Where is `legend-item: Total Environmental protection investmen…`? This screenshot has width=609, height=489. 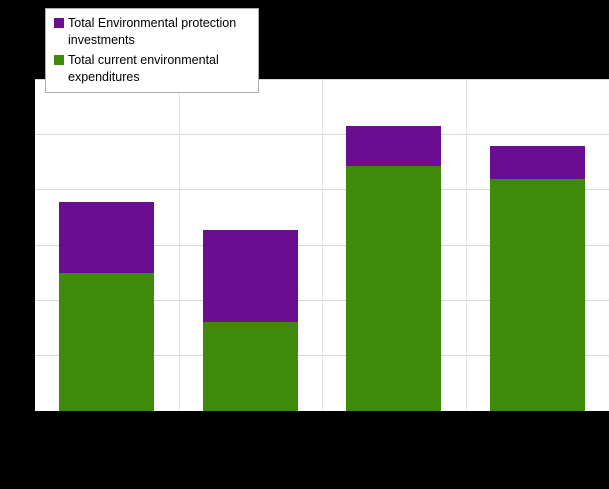
legend-item: Total Environmental protection investmen… is located at coordinates (152, 32).